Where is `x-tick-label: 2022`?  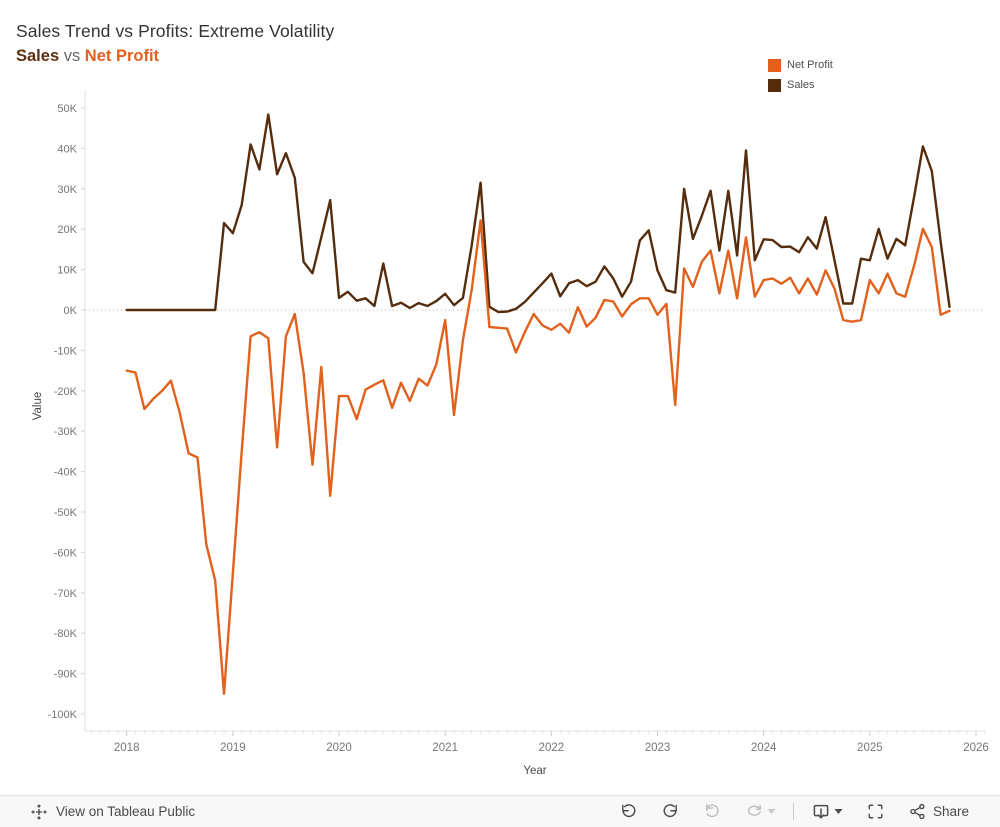 x-tick-label: 2022 is located at coordinates (552, 748).